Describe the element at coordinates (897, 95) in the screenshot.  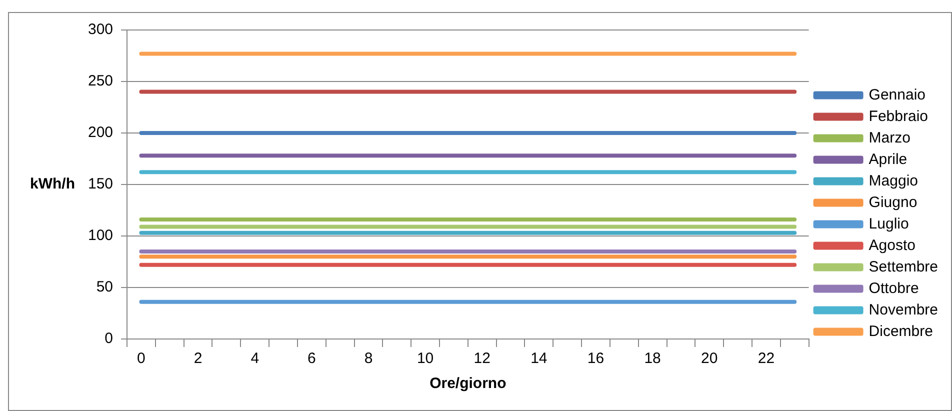
I see `legend-label: Gennaio` at that location.